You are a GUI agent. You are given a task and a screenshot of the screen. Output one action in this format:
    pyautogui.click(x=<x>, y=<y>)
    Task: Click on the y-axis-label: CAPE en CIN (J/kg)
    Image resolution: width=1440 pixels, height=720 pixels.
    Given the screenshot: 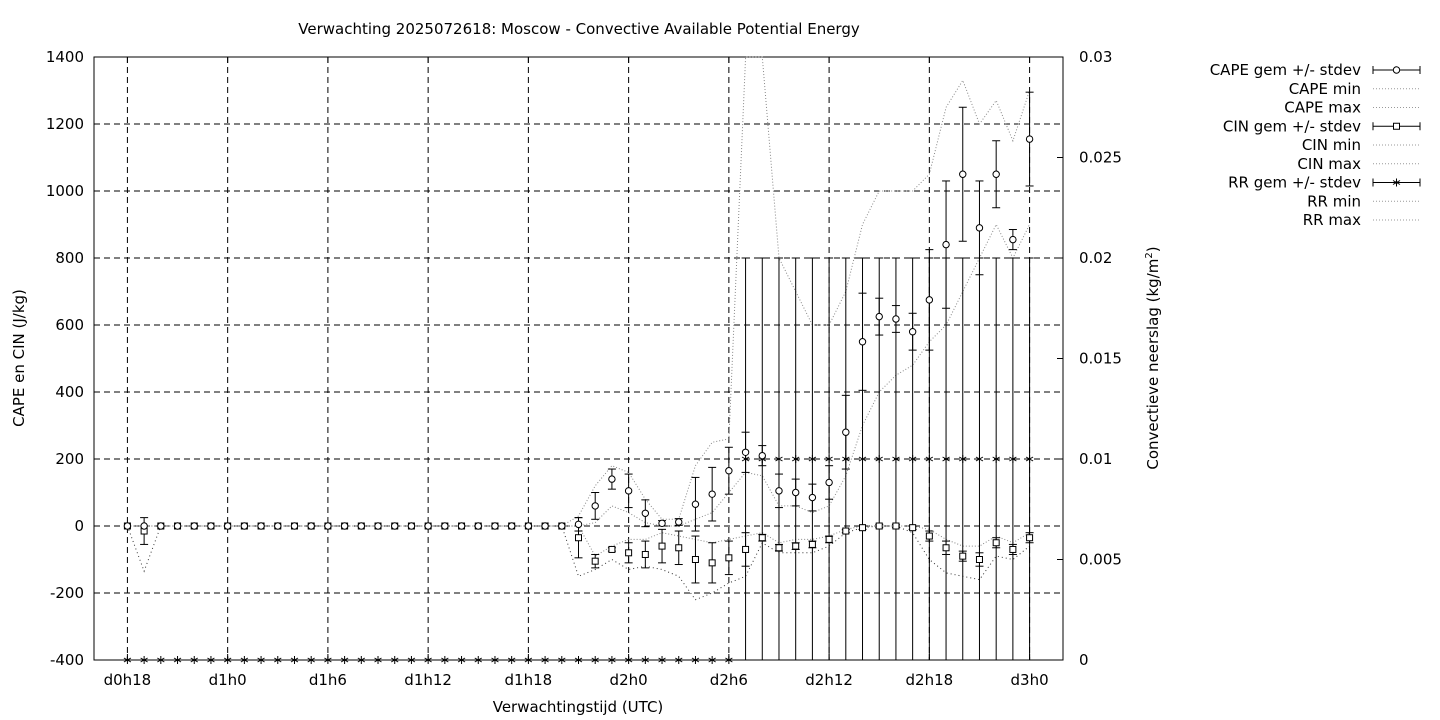 What is the action you would take?
    pyautogui.click(x=19, y=358)
    